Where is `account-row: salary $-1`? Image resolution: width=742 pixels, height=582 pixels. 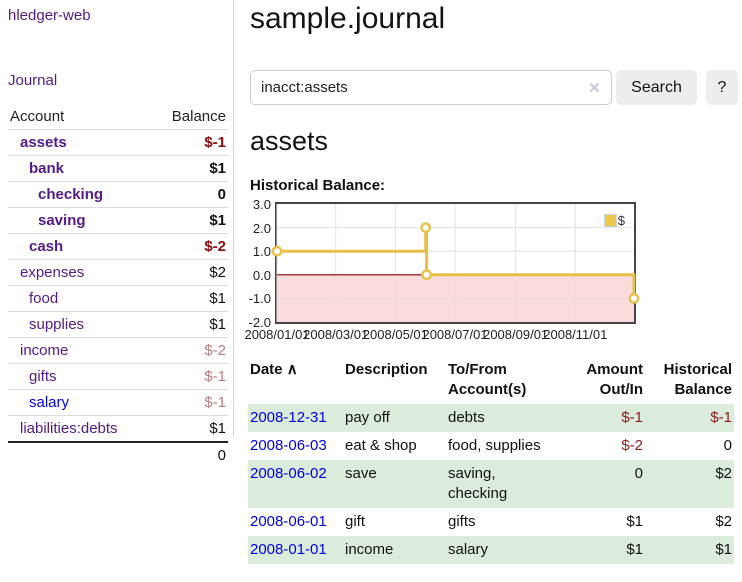 account-row: salary $-1 is located at coordinates (118, 402).